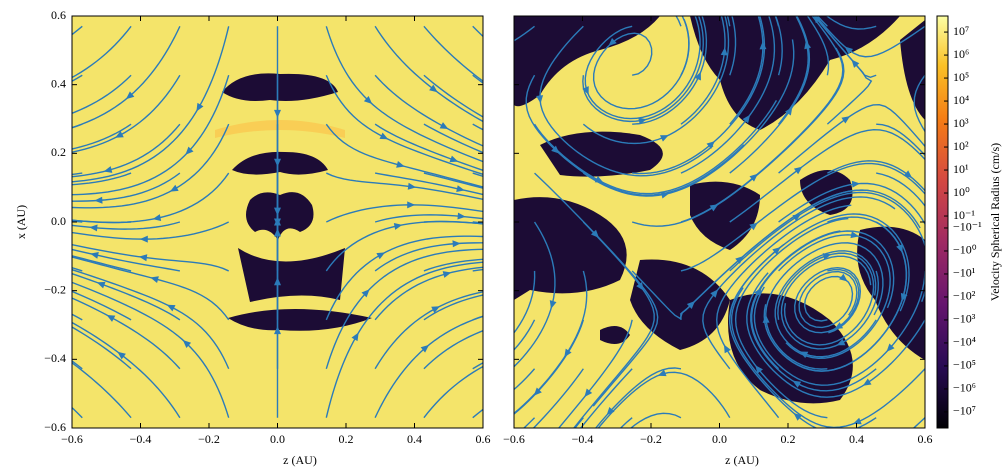 The height and width of the screenshot is (472, 1007). I want to click on colorbar-tick-label: 10⁻¹, so click(964, 215).